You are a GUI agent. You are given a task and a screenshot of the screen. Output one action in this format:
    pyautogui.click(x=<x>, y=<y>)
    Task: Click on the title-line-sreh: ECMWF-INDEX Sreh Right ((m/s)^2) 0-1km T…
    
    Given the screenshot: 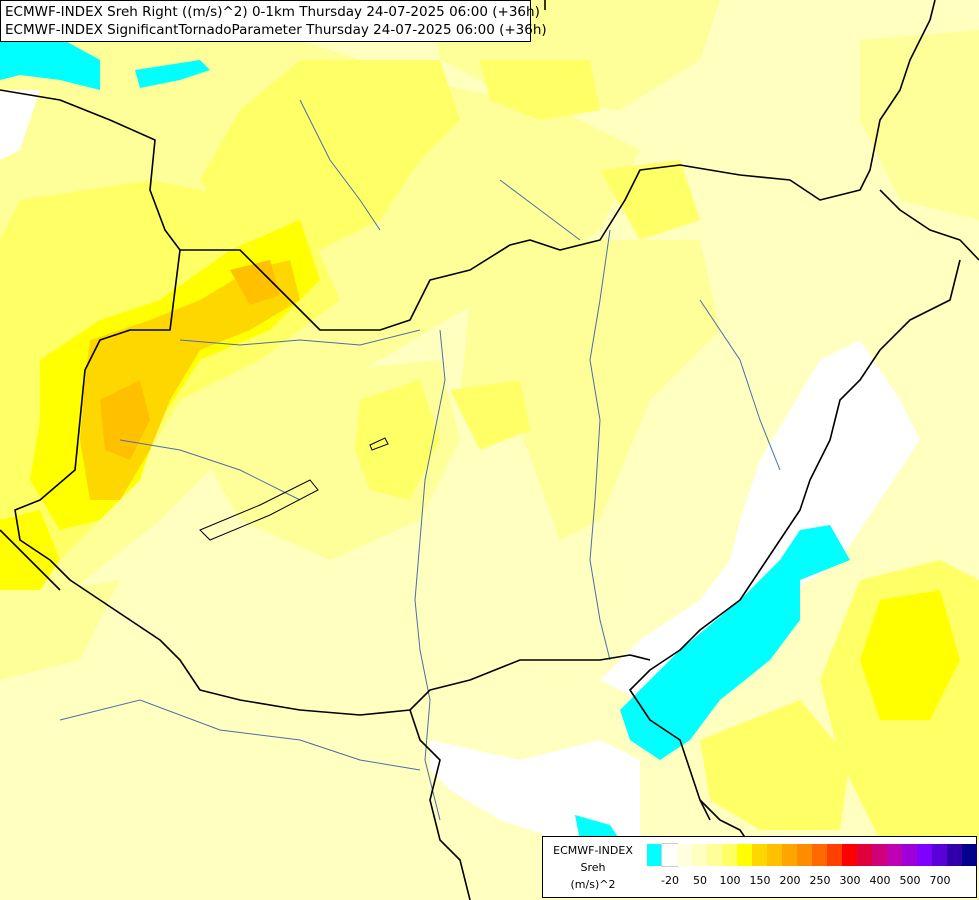 What is the action you would take?
    pyautogui.click(x=272, y=12)
    